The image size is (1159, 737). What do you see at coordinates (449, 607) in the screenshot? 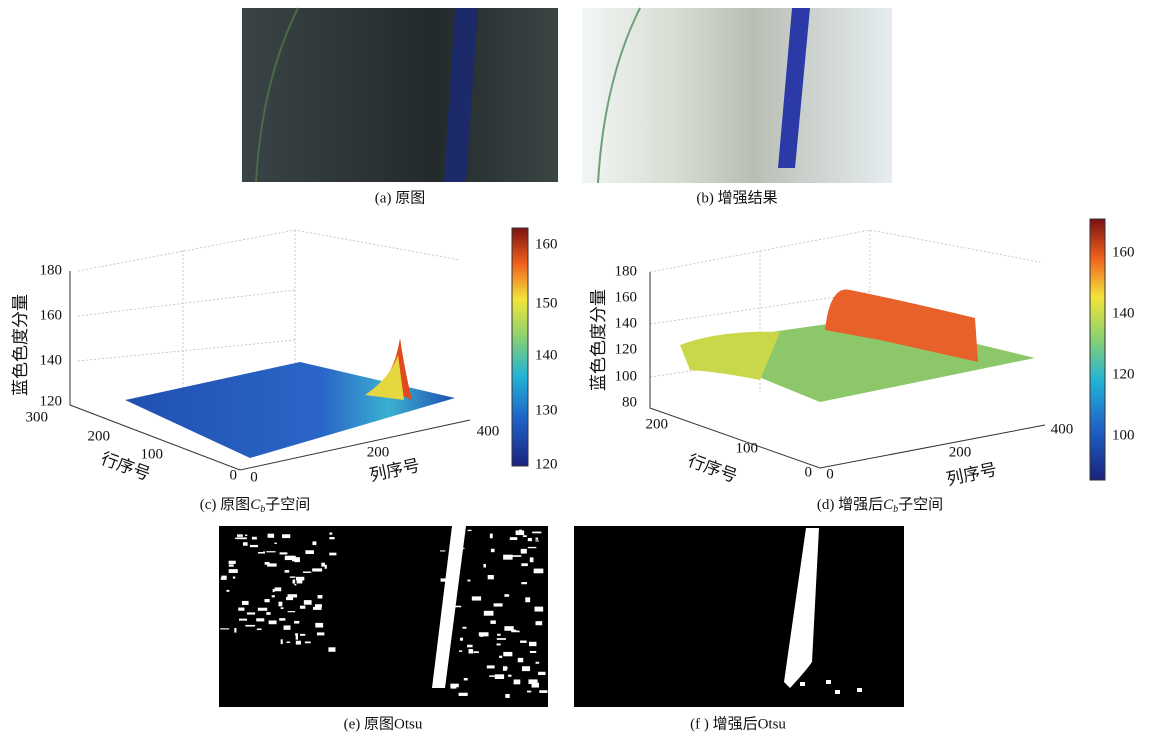
I see `stripe` at bounding box center [449, 607].